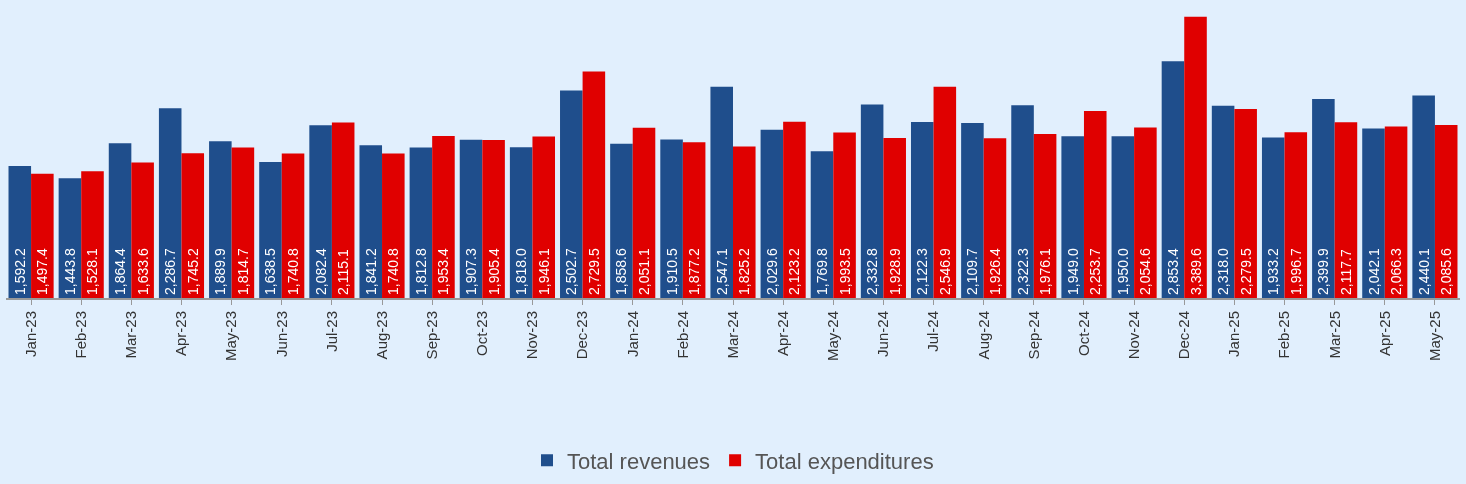 The width and height of the screenshot is (1466, 484). Describe the element at coordinates (370, 271) in the screenshot. I see `data-label: 1,841.2` at that location.